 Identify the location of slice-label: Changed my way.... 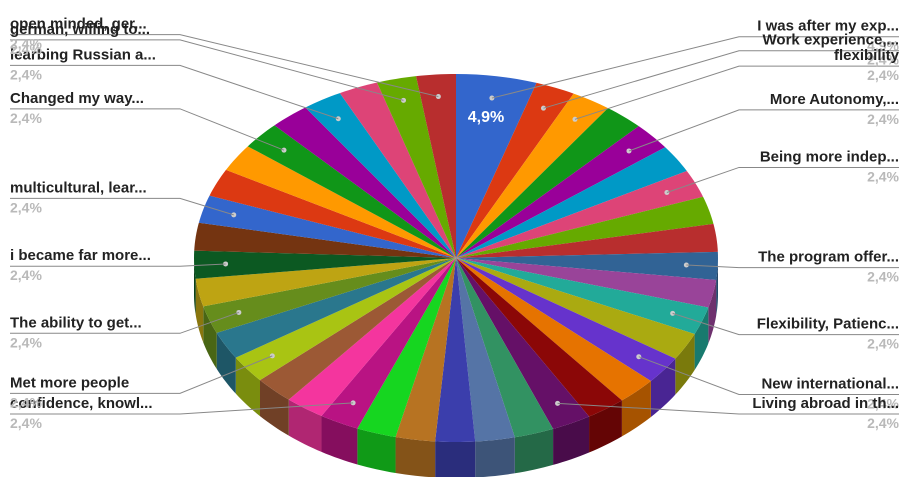
(77, 98).